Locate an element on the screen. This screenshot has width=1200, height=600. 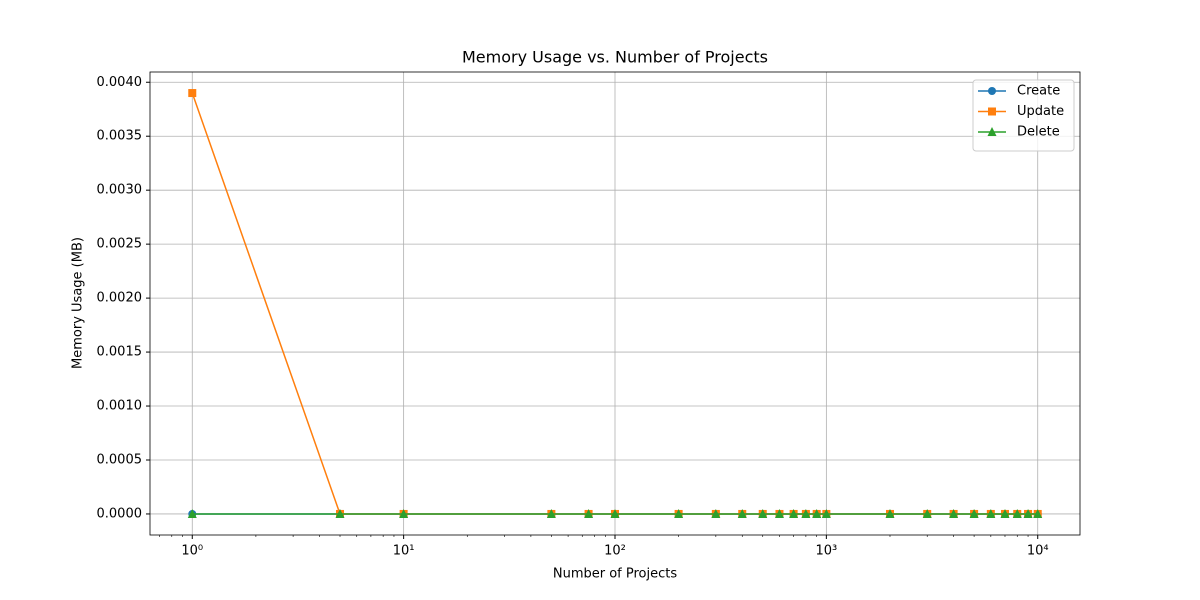
chart-title: Memory Usage vs. Number of Projects is located at coordinates (615, 57).